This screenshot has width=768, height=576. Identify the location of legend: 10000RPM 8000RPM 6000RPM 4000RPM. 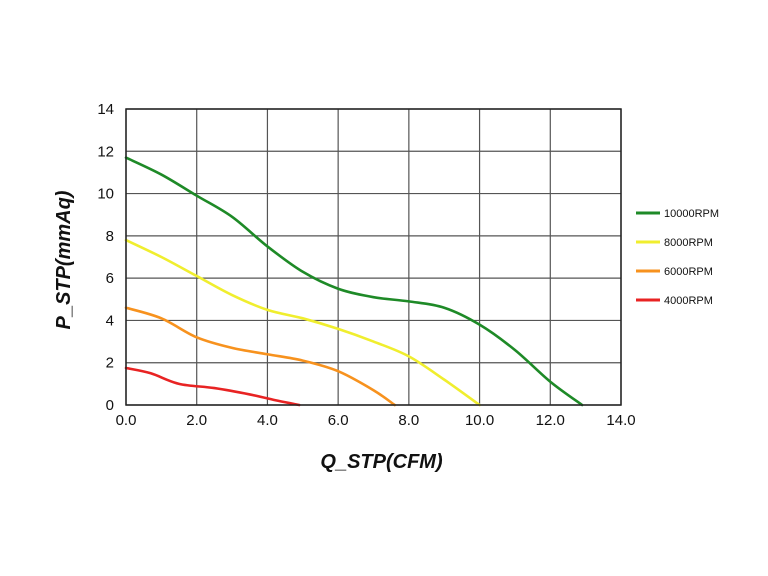
(677, 257).